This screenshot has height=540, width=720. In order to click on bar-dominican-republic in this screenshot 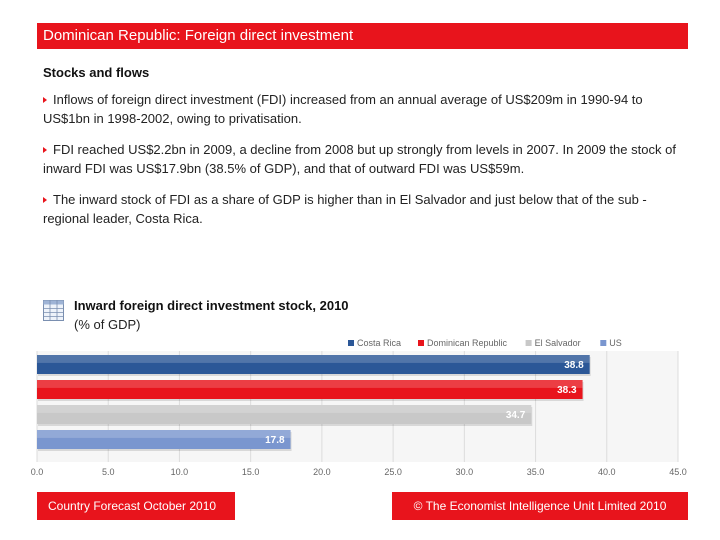, I will do `click(310, 389)`.